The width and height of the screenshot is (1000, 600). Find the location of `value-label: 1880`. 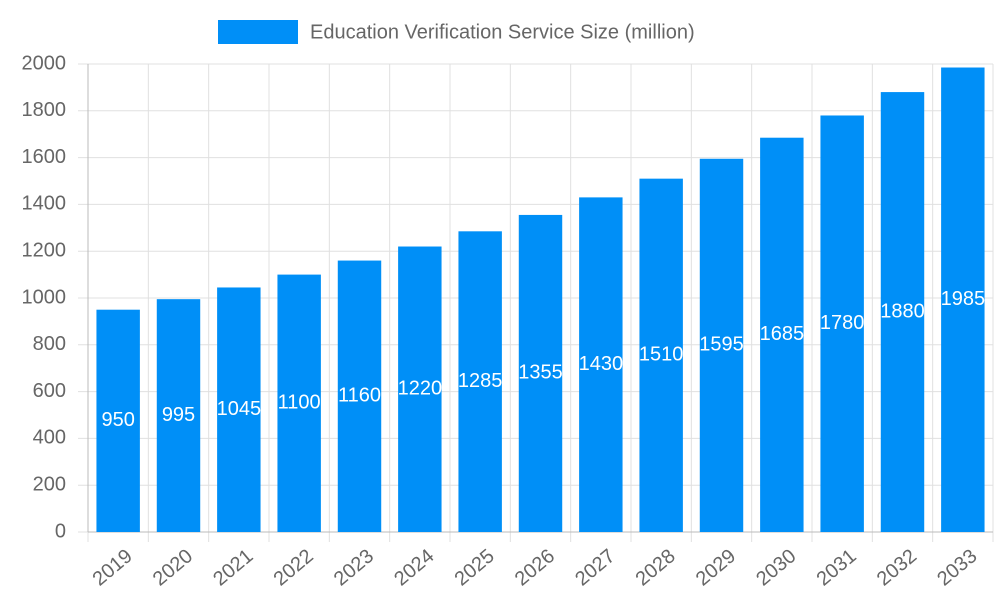

value-label: 1880 is located at coordinates (902, 311).